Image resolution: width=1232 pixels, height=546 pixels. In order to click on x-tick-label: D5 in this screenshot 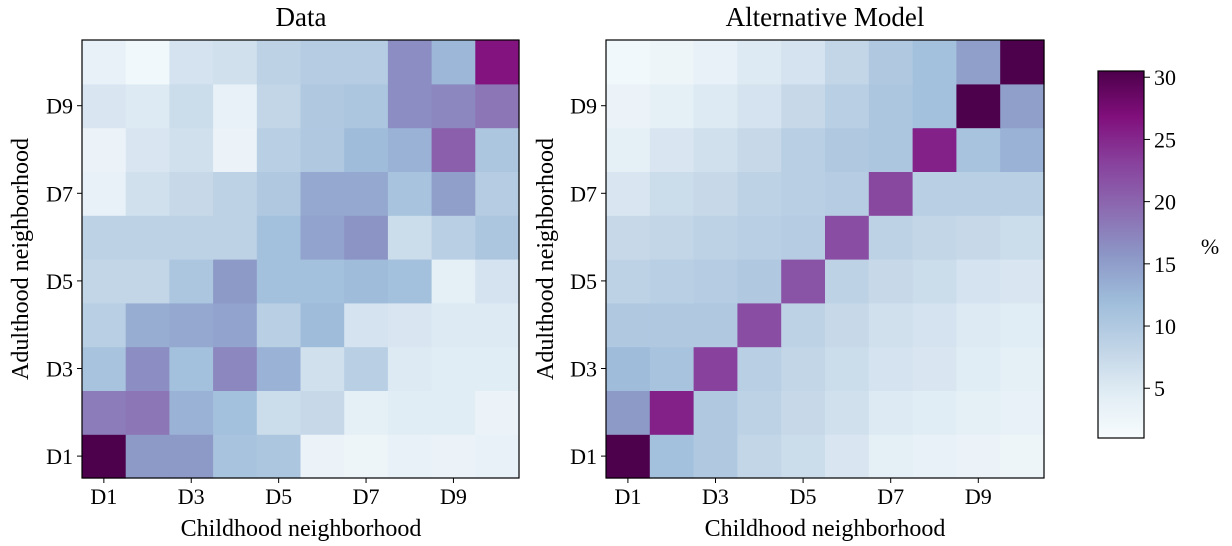, I will do `click(278, 496)`.